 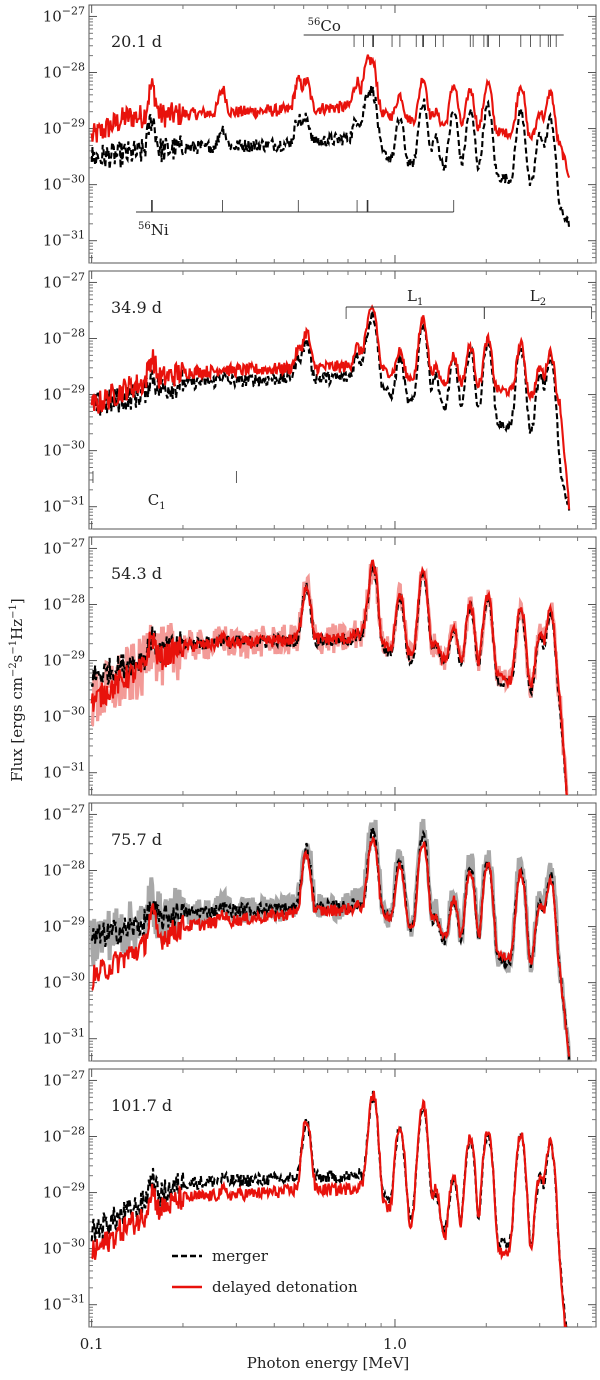 What do you see at coordinates (92, 1344) in the screenshot?
I see `x-tick-label: 0.1` at bounding box center [92, 1344].